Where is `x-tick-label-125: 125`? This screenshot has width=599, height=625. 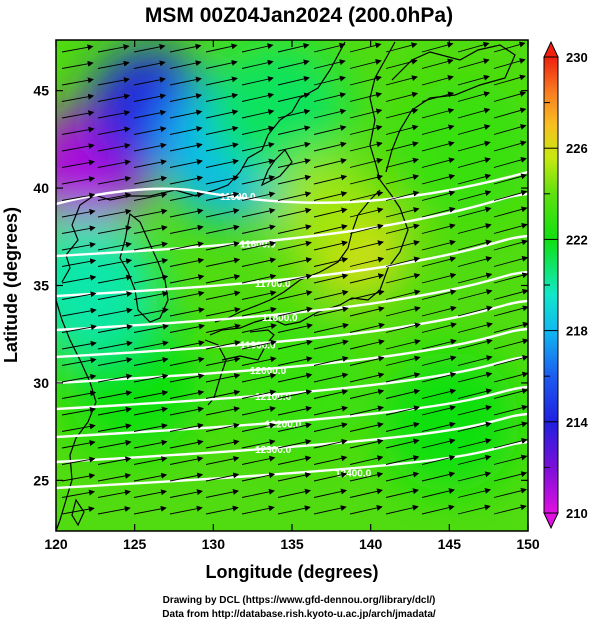 x-tick-label-125: 125 is located at coordinates (135, 544).